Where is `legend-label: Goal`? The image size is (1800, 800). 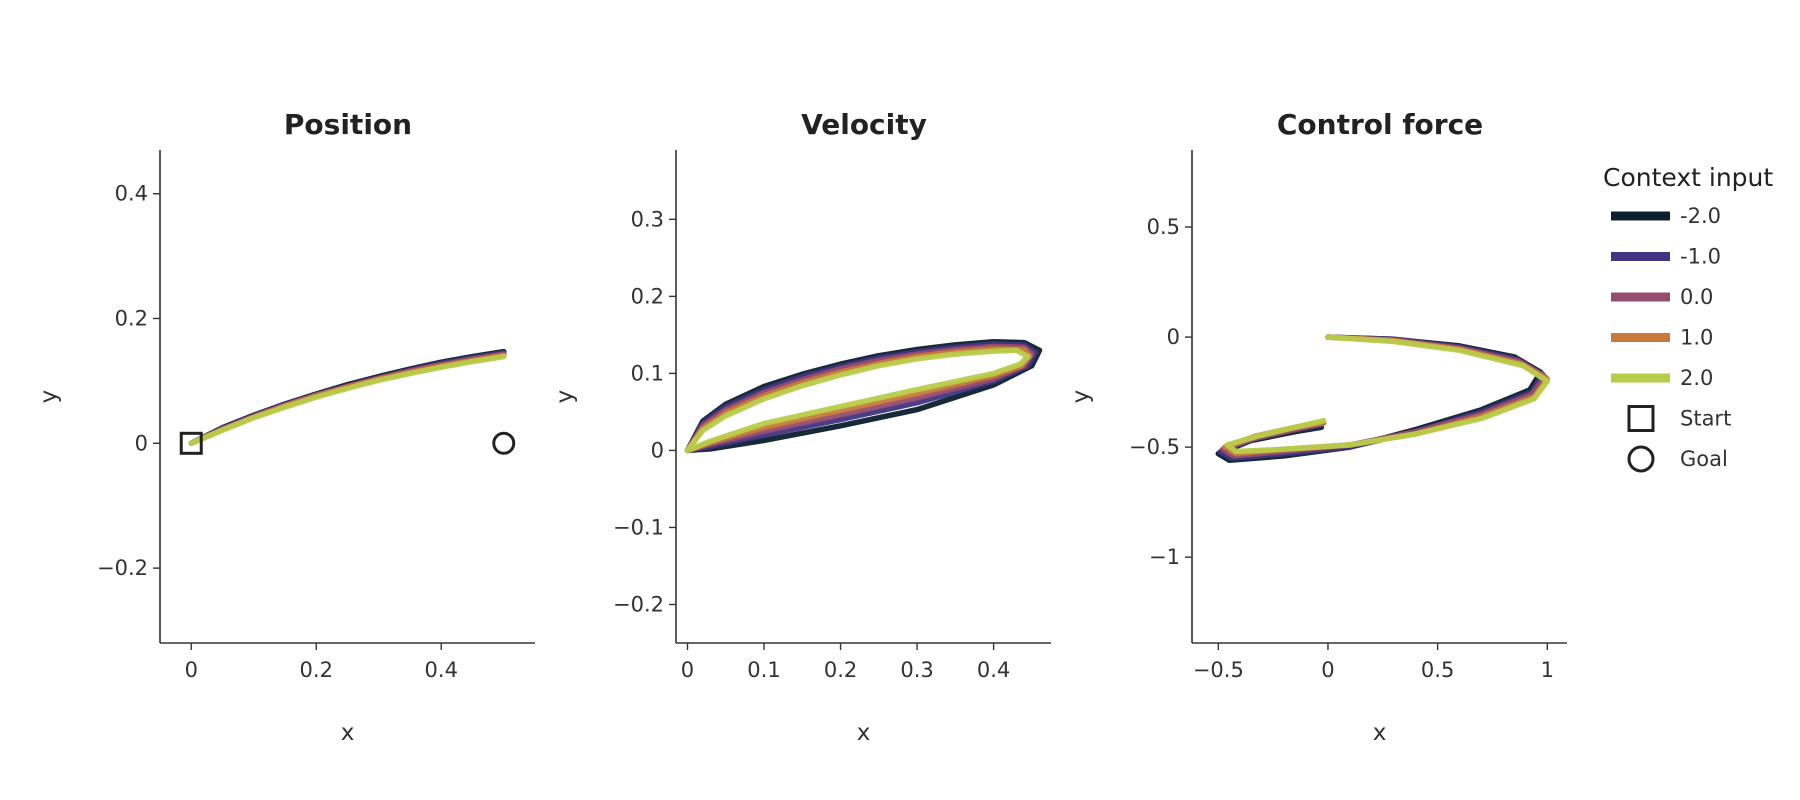
legend-label: Goal is located at coordinates (1704, 459).